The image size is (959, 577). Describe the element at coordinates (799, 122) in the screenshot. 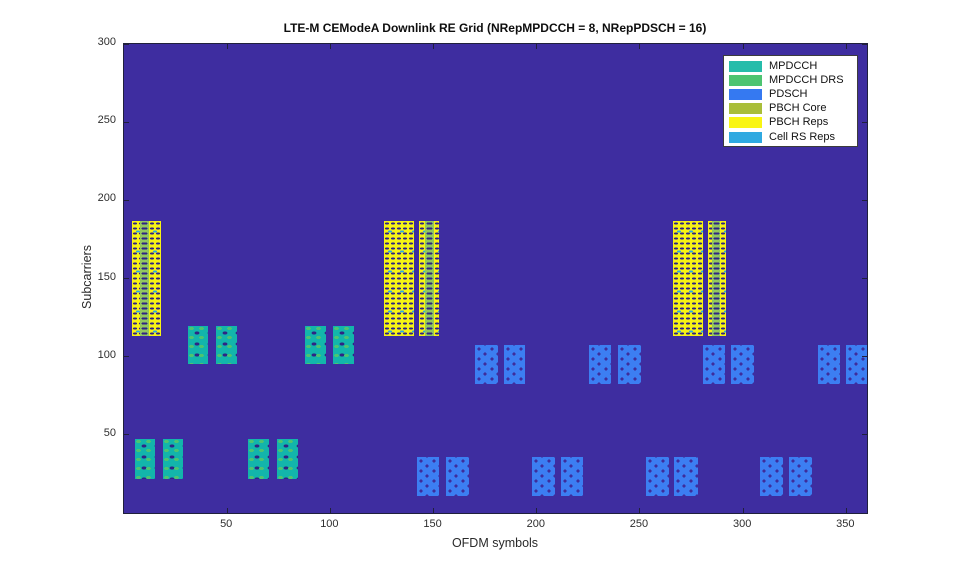

I see `legend-label: PBCH Reps` at that location.